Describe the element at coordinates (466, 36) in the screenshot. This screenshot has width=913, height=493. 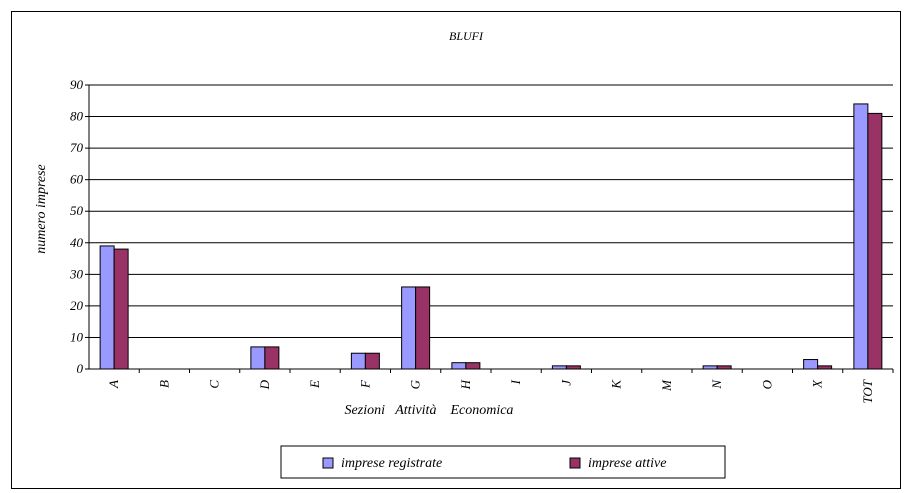
I see `chart-title: BLUFI` at that location.